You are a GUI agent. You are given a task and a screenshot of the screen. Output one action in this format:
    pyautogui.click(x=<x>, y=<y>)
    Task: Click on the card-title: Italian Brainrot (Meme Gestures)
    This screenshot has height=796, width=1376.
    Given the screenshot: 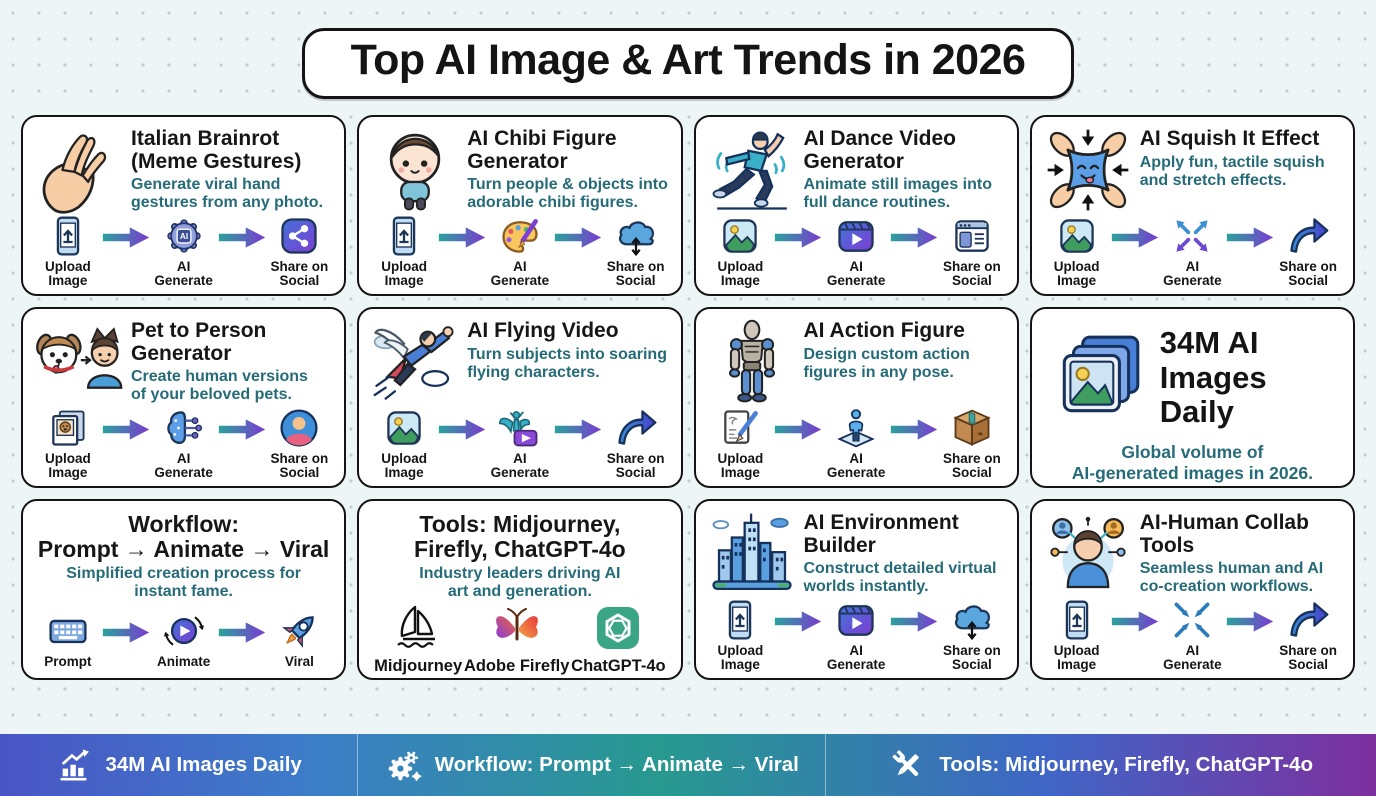 What is the action you would take?
    pyautogui.click(x=216, y=150)
    